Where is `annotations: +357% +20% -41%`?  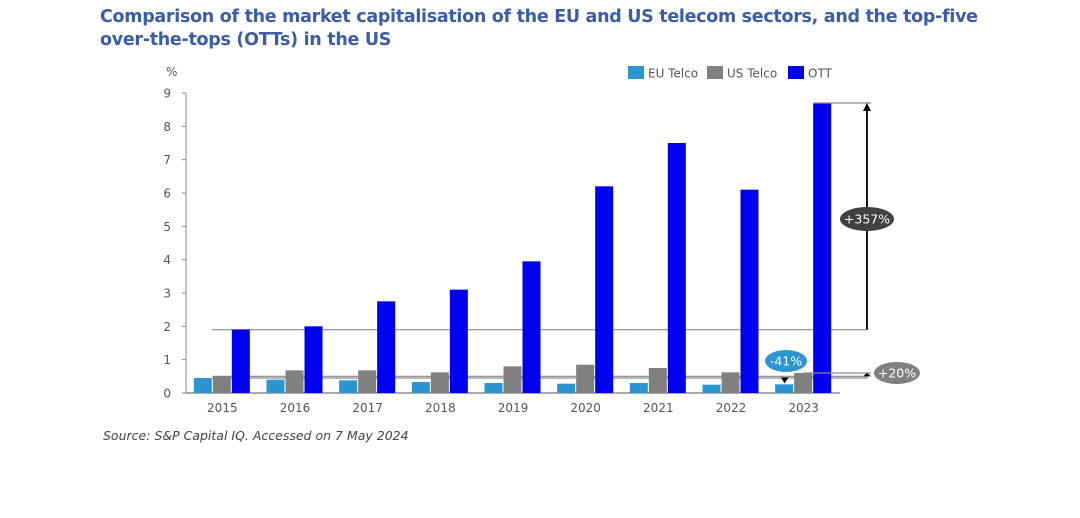 annotations: +357% +20% -41% is located at coordinates (842, 243).